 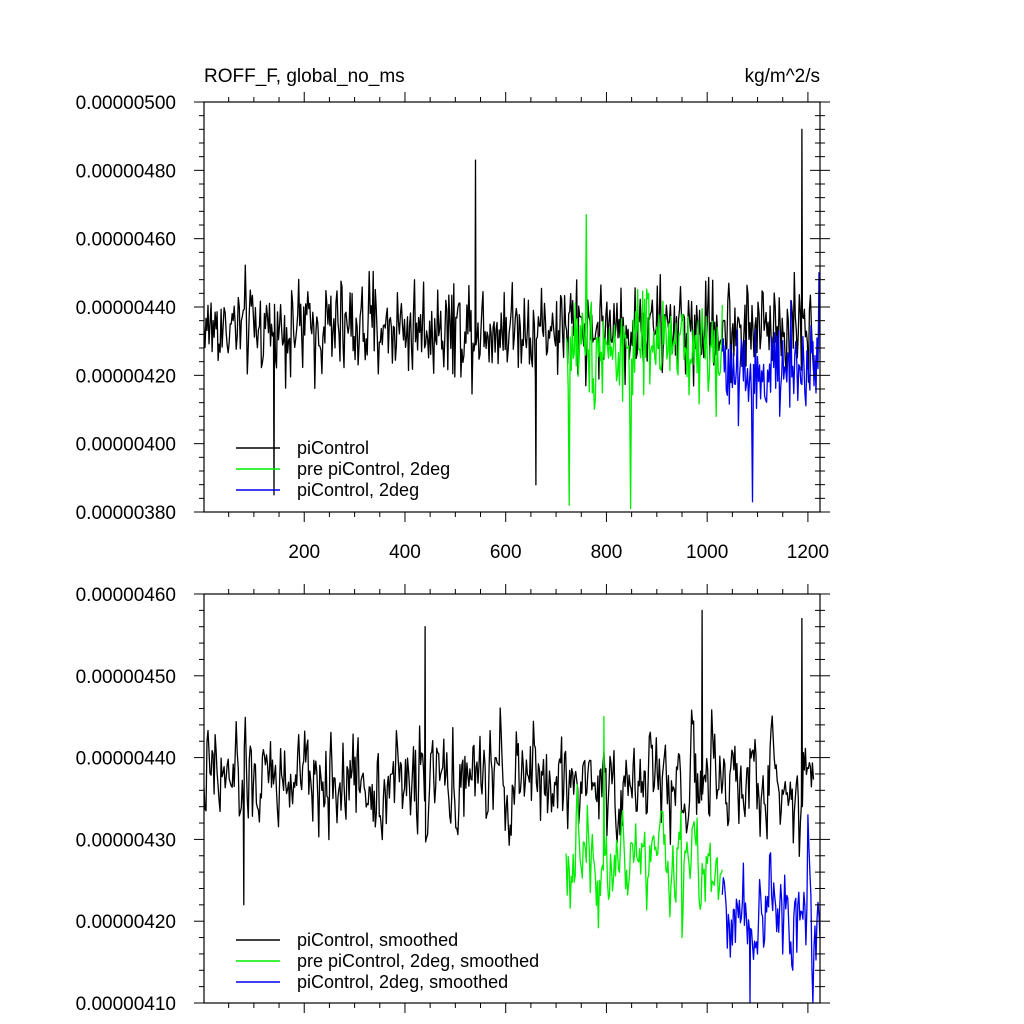 I want to click on chart-title: ROFF_F, global_no_ms, so click(x=304, y=76).